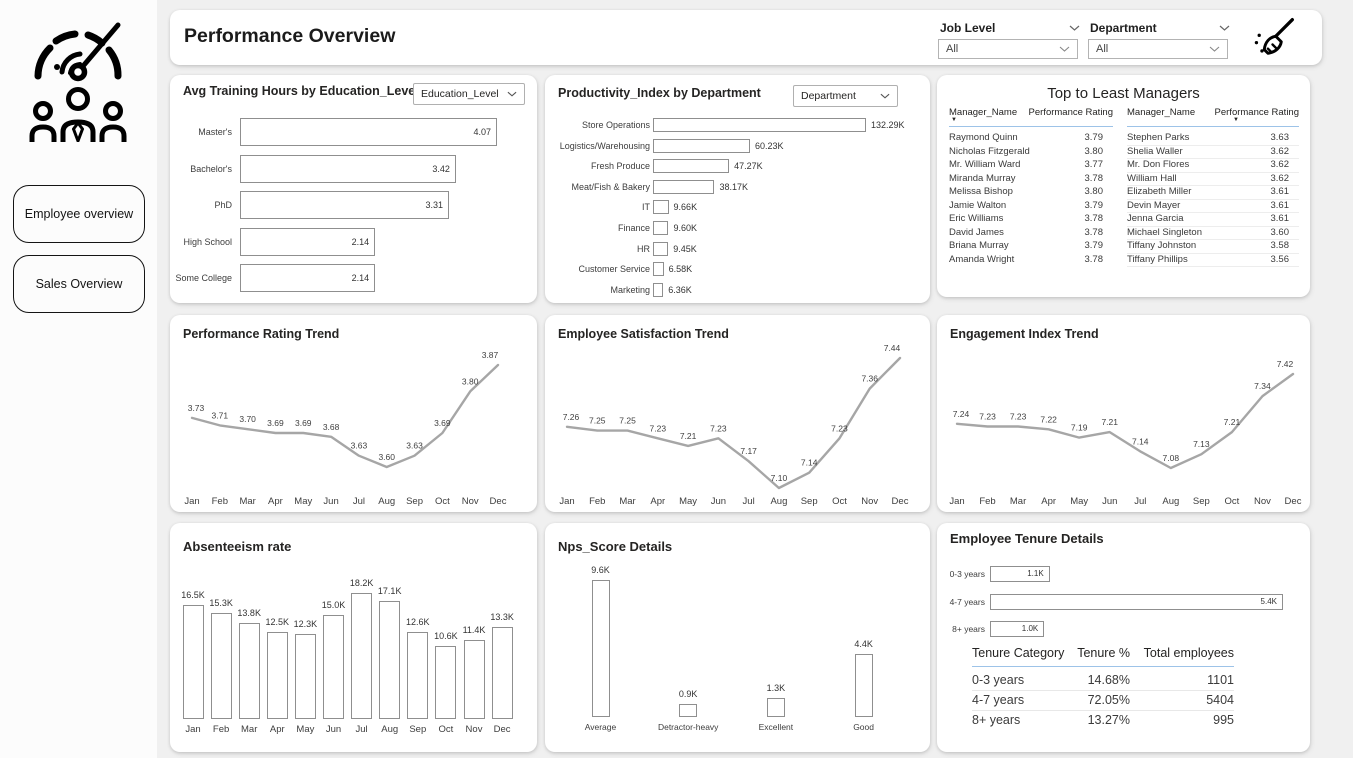 This screenshot has height=758, width=1353. Describe the element at coordinates (1213, 220) in the screenshot. I see `table-row: Jenna Garcia 3.61` at that location.